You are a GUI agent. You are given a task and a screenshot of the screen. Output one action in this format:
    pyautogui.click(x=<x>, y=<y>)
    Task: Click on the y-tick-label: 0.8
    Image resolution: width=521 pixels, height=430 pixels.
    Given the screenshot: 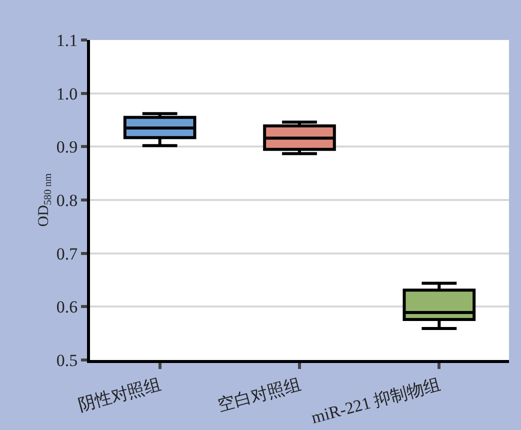 What is the action you would take?
    pyautogui.click(x=67, y=200)
    